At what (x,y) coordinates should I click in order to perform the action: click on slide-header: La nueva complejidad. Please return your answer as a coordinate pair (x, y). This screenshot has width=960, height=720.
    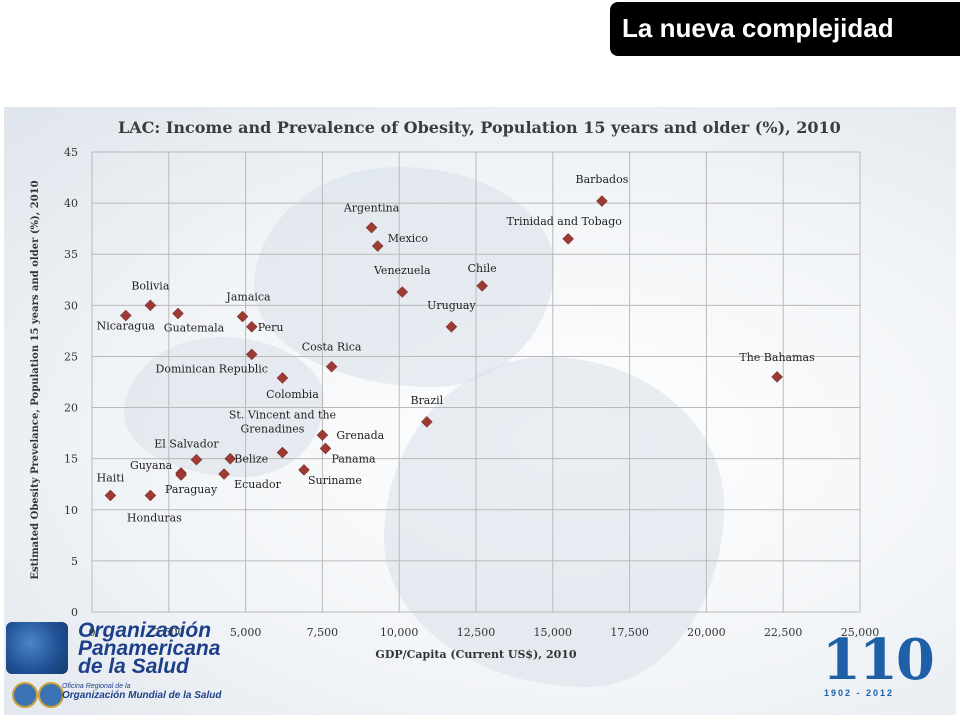
    Looking at the image, I should click on (785, 29).